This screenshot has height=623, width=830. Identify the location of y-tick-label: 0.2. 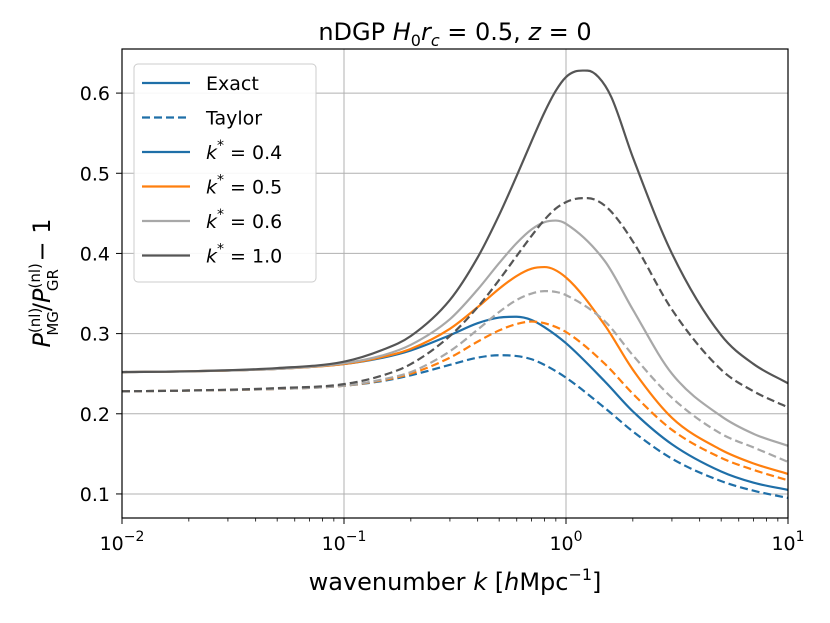
(95, 415).